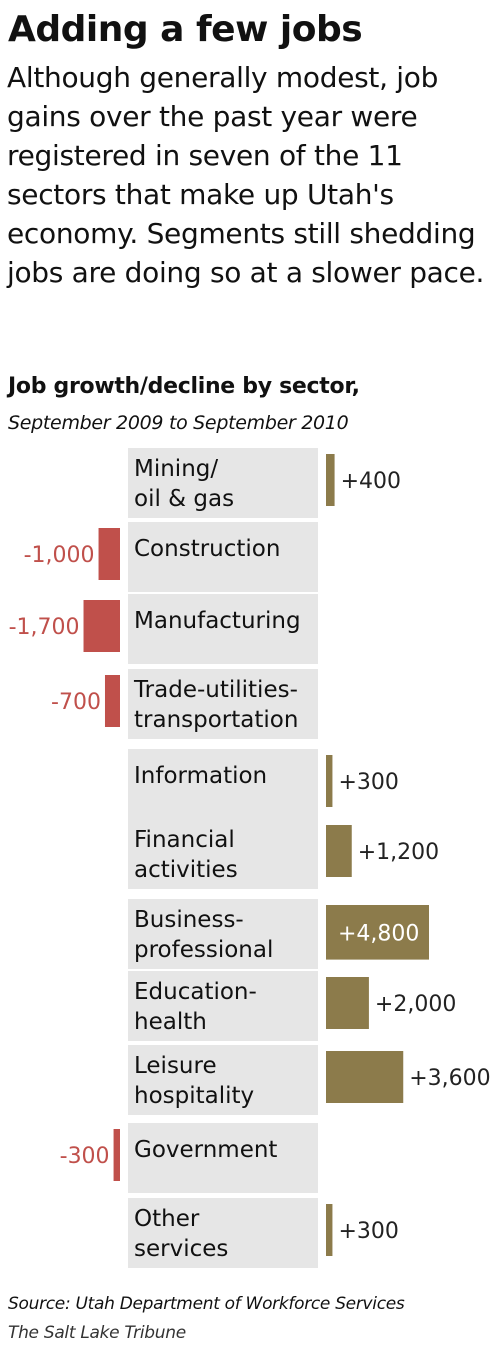 The height and width of the screenshot is (1364, 500). Describe the element at coordinates (217, 621) in the screenshot. I see `category-label: Manufacturing` at that location.